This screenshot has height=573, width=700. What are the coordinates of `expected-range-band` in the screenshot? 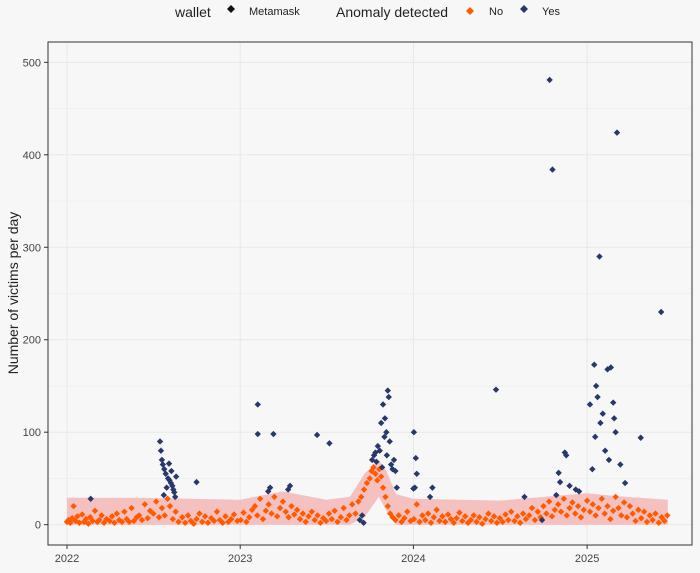 It's located at (367, 492).